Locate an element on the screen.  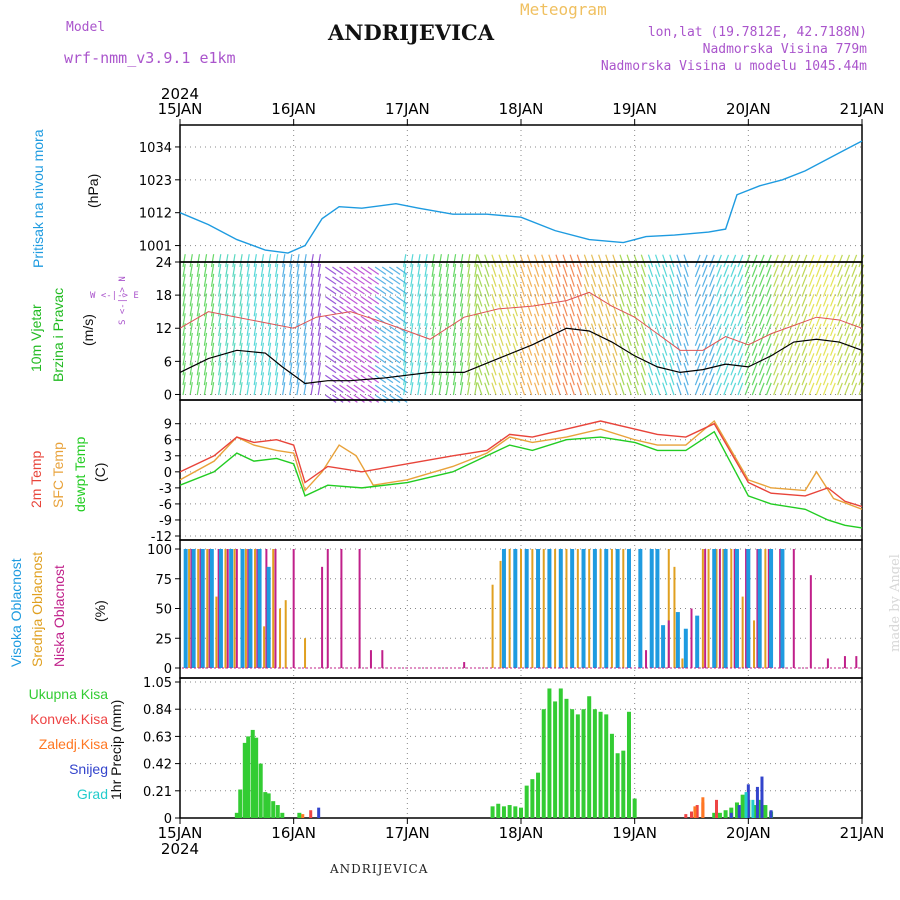
cloud-mid-bar is located at coordinates (509, 608).